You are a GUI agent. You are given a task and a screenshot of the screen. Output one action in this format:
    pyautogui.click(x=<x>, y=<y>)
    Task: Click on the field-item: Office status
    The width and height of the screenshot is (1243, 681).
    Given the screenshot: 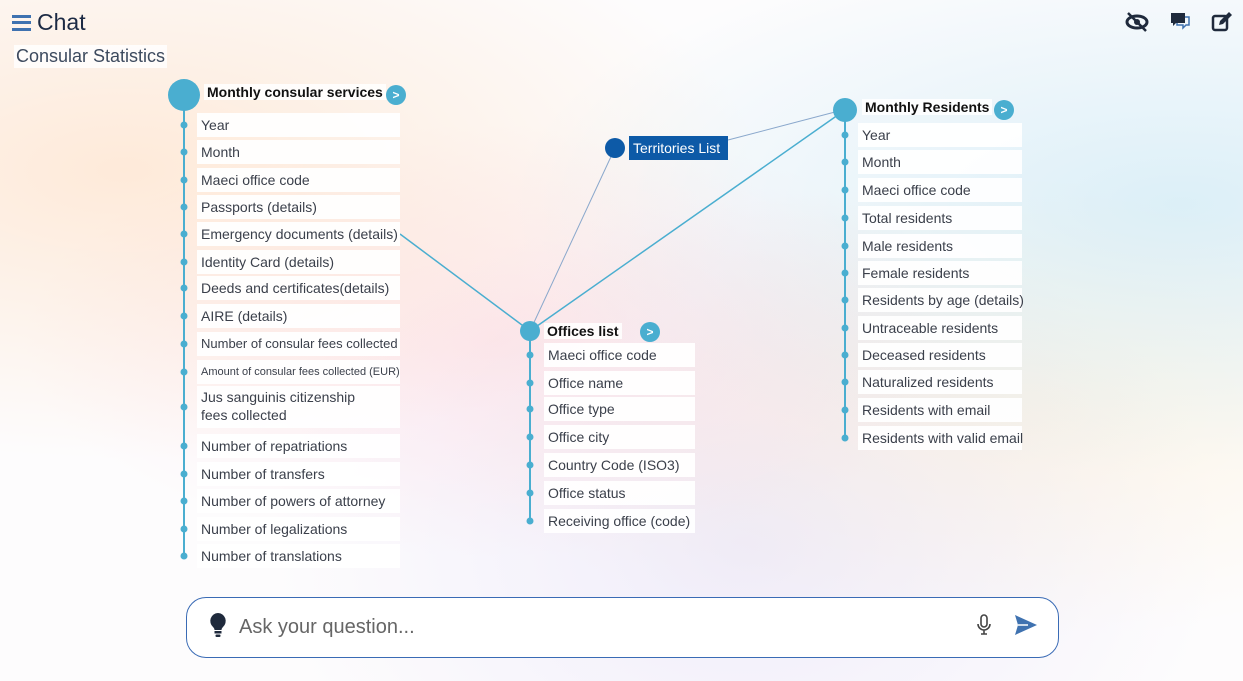 What is the action you would take?
    pyautogui.click(x=619, y=493)
    